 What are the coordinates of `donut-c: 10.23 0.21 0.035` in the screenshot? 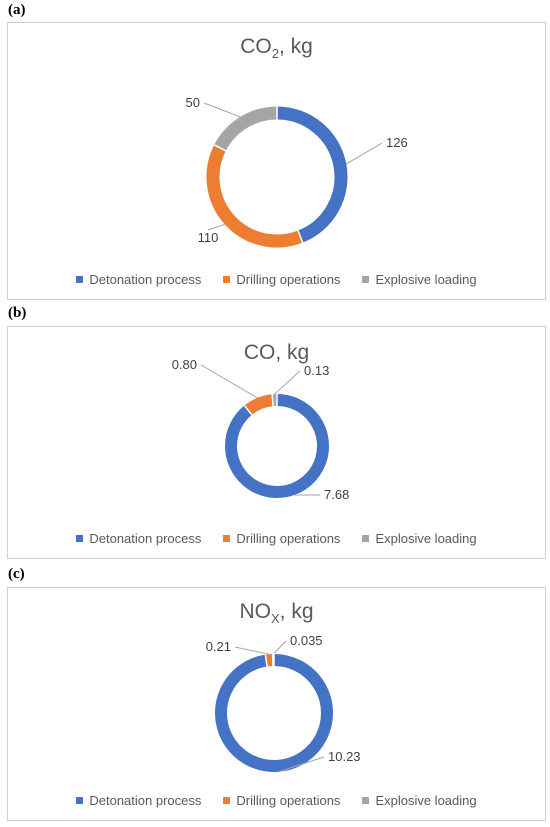 It's located at (283, 703).